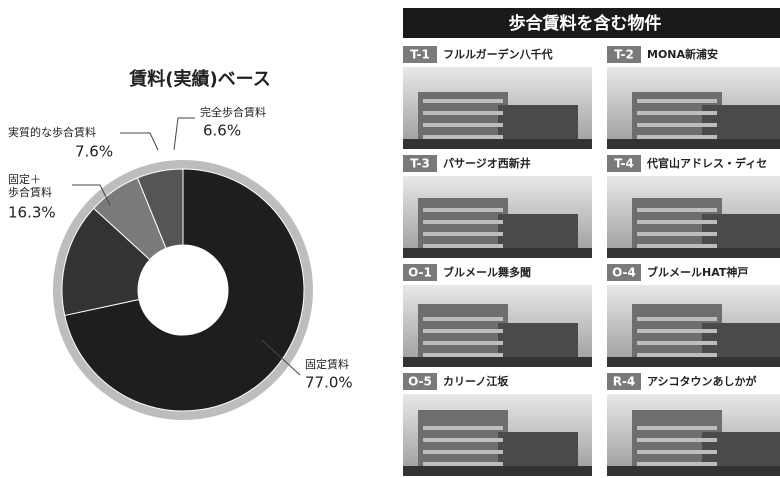 Image resolution: width=780 pixels, height=478 pixels. I want to click on category-label: 実質的な歩合賃料, so click(52, 132).